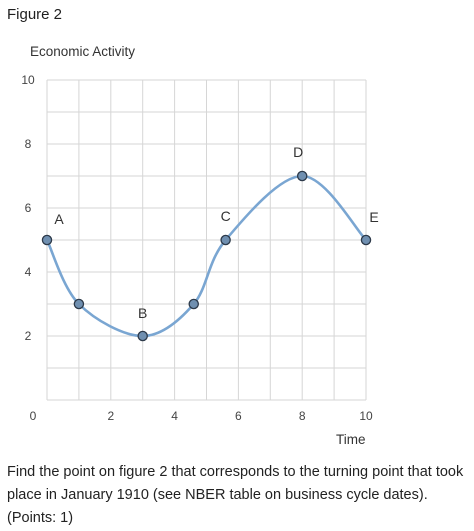 This screenshot has height=531, width=474. I want to click on question-points: (Points: 1), so click(40, 518).